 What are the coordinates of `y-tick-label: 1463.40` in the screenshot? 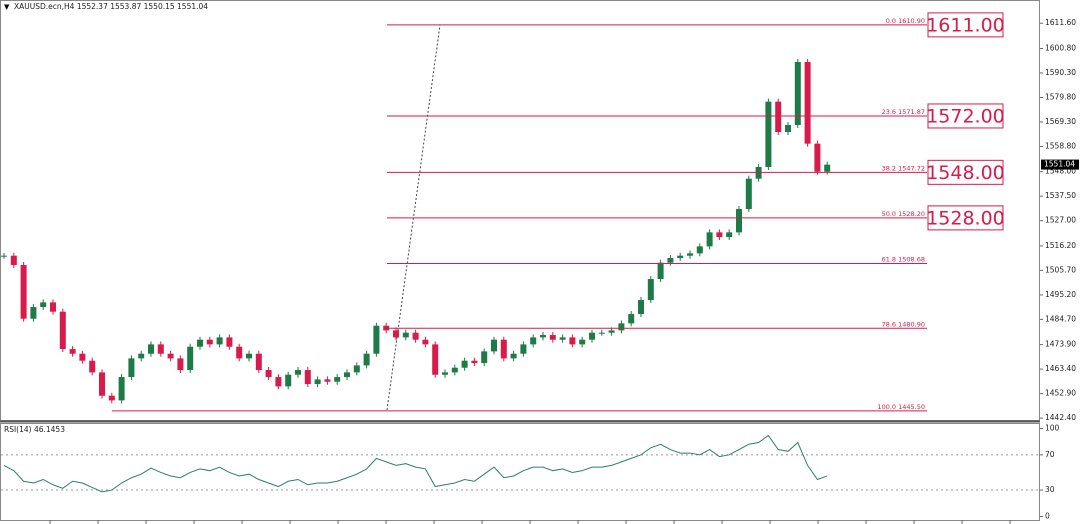 It's located at (1060, 368).